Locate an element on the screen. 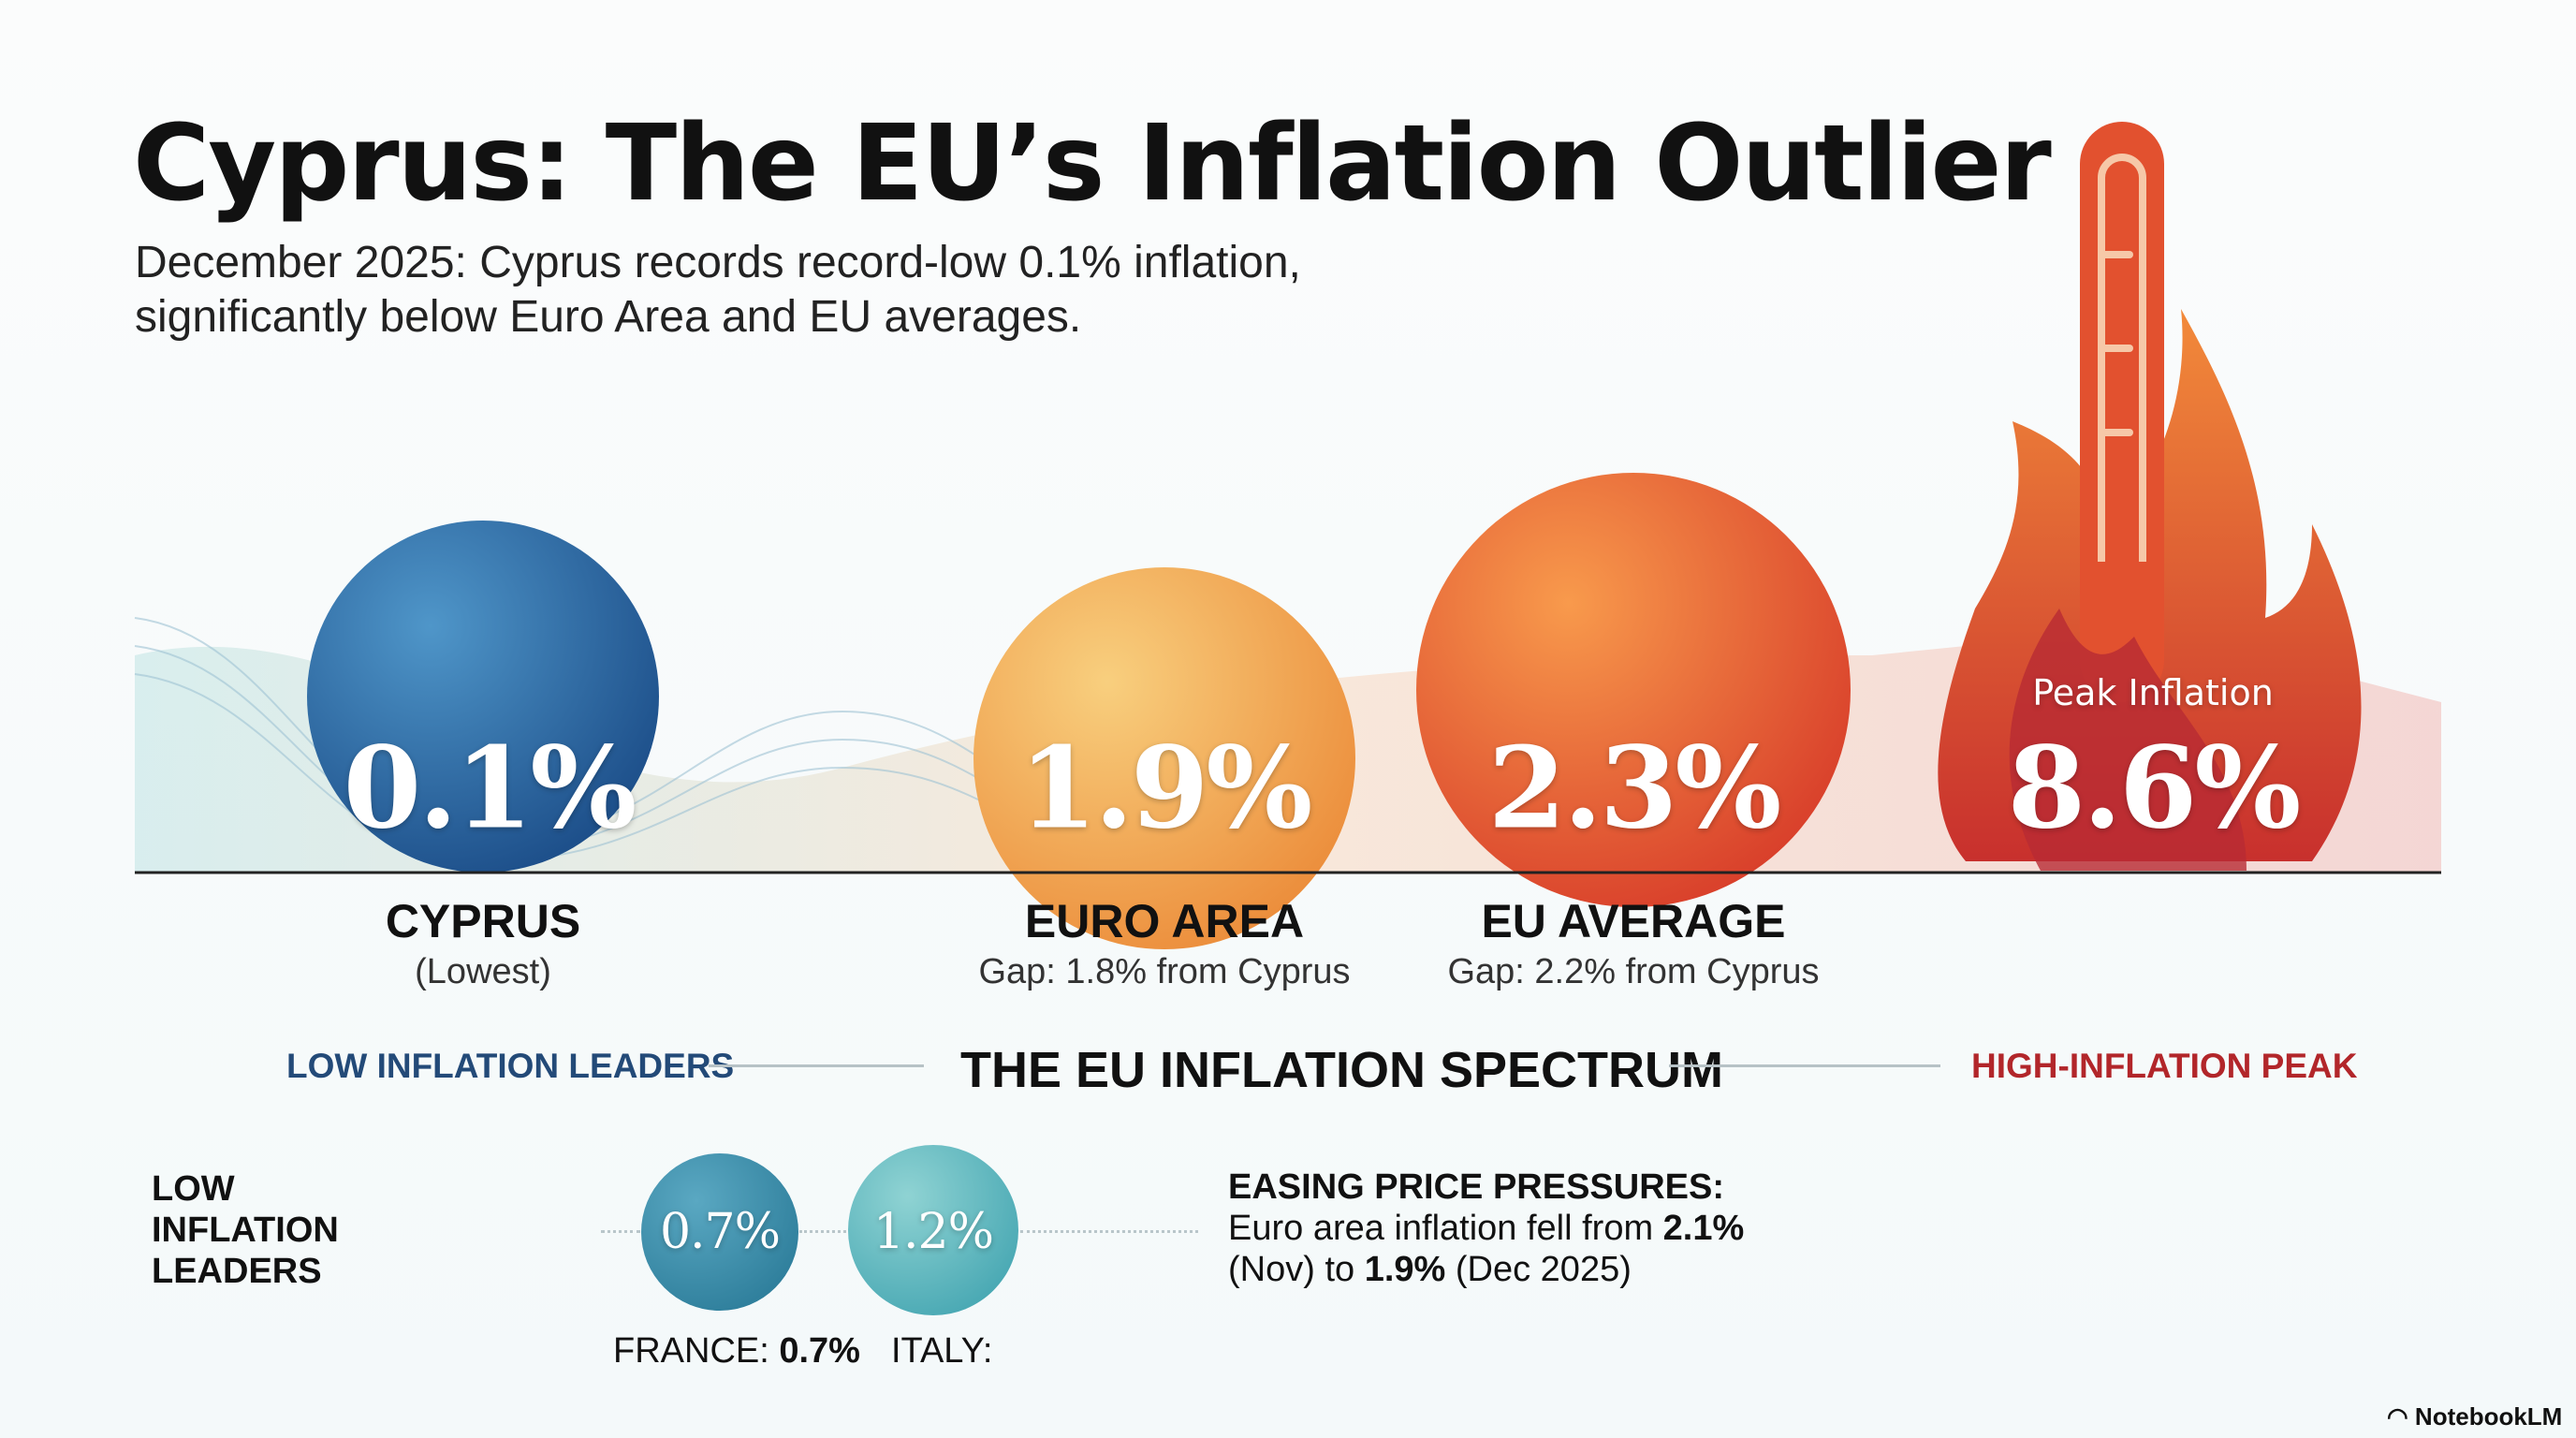 This screenshot has width=2576, height=1438. leaders-heading-2: INFLATION is located at coordinates (246, 1230).